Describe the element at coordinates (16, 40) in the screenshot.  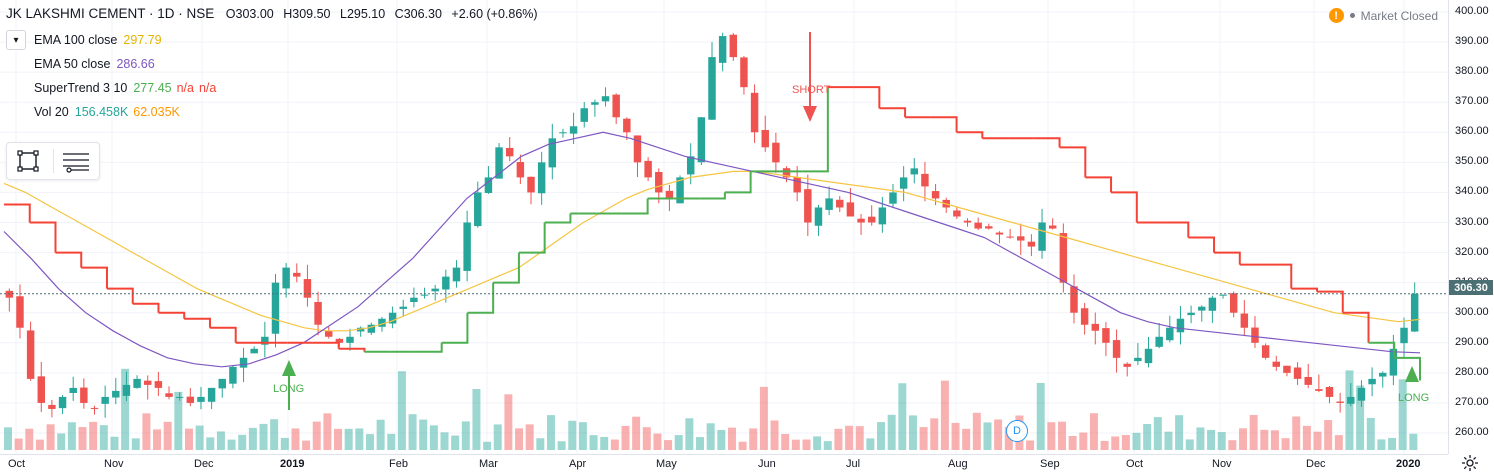
I see `legend-collapse-button: ▾` at that location.